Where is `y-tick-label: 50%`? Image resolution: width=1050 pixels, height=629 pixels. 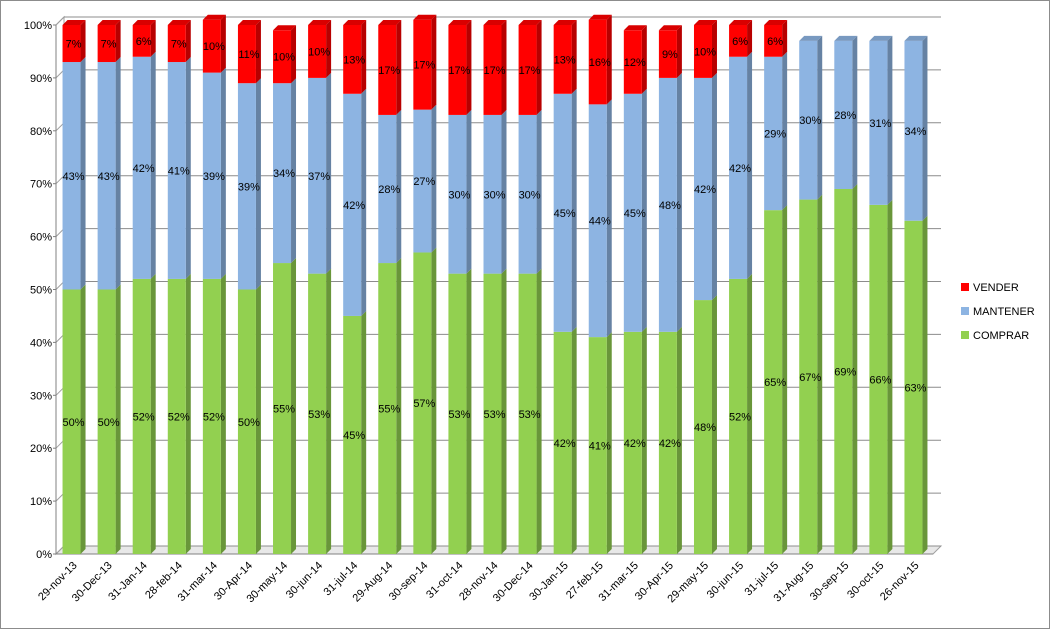
y-tick-label: 50% is located at coordinates (41, 291).